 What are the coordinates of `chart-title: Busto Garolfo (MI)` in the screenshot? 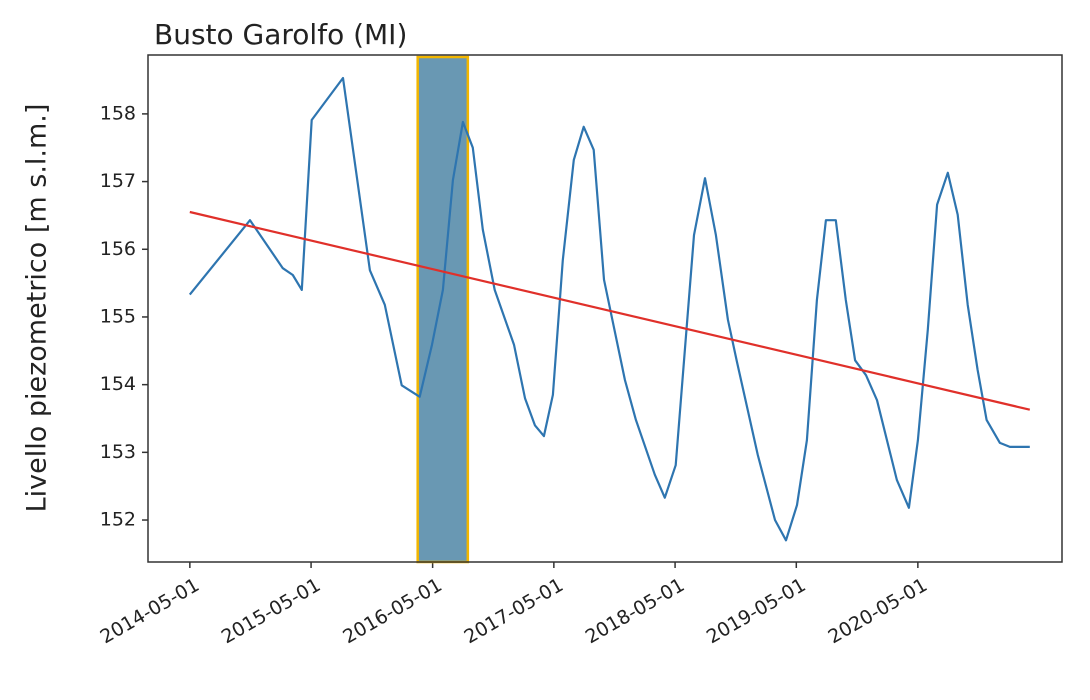 It's located at (280, 34).